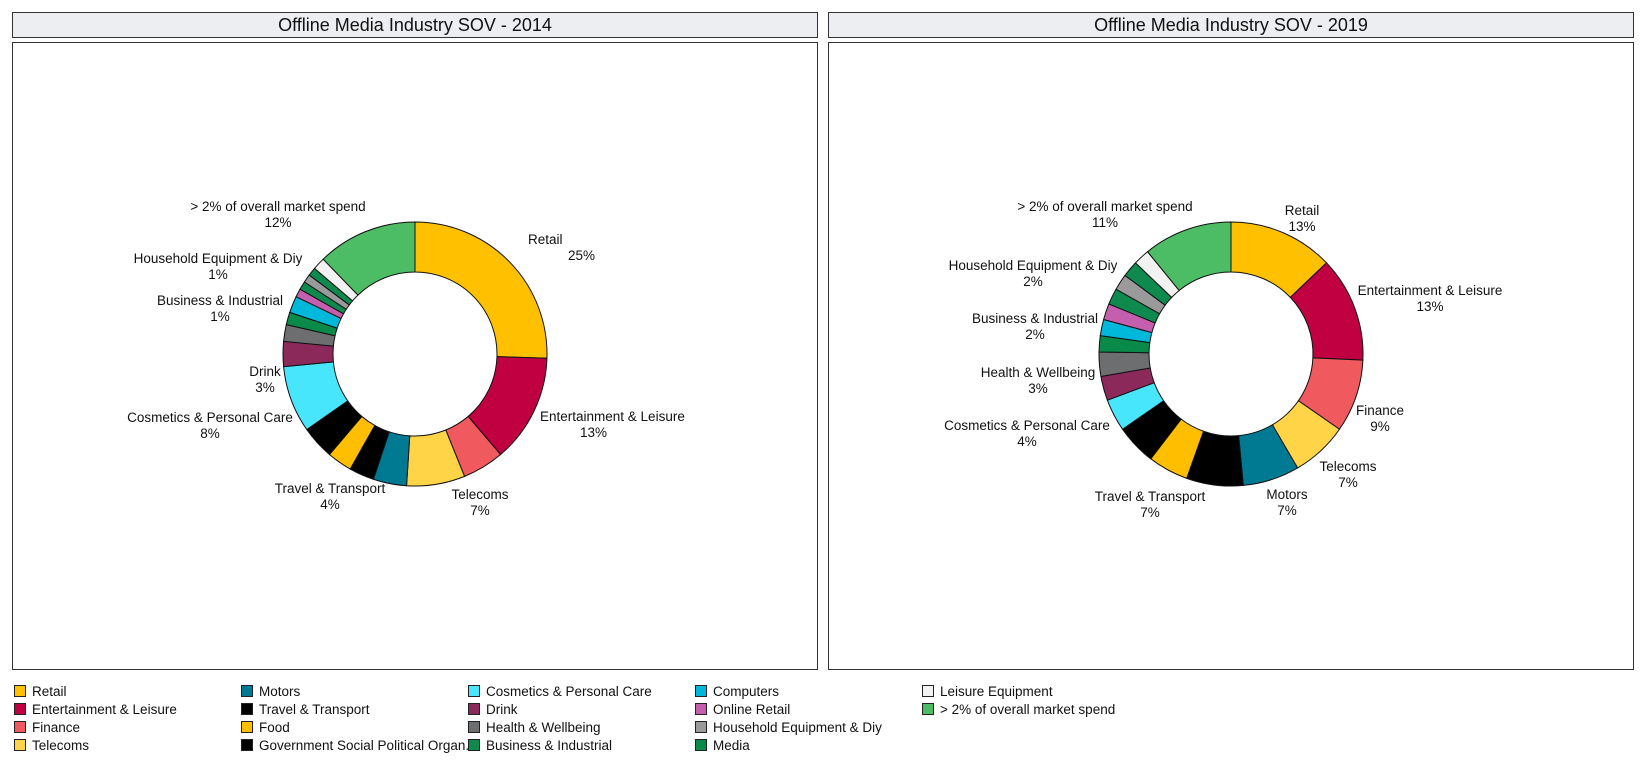 The height and width of the screenshot is (774, 1646). What do you see at coordinates (479, 502) in the screenshot?
I see `slice-label-2014-telecoms: Telecoms 7%` at bounding box center [479, 502].